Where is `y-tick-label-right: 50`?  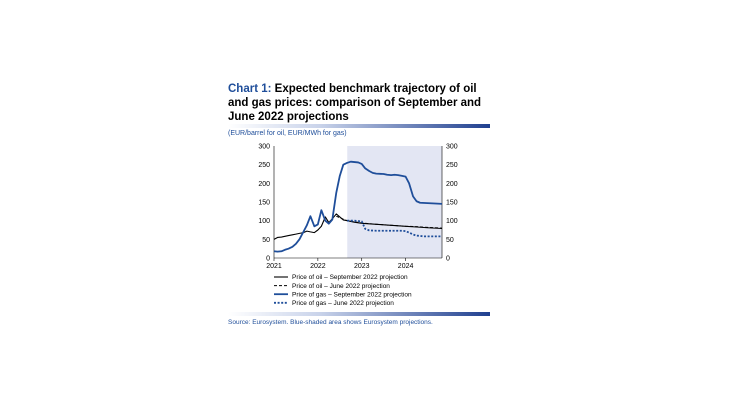 y-tick-label-right: 50 is located at coordinates (450, 240).